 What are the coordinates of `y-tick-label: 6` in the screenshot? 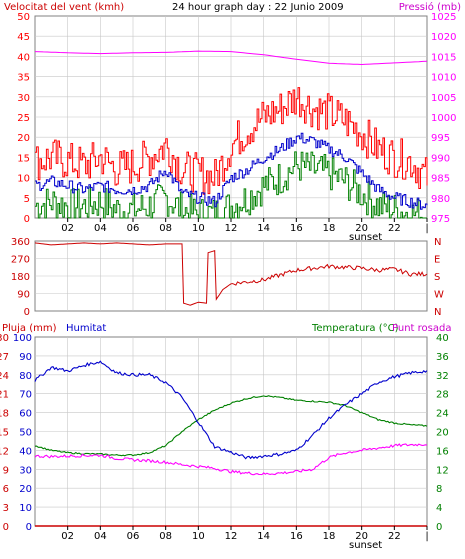 It's located at (6, 489).